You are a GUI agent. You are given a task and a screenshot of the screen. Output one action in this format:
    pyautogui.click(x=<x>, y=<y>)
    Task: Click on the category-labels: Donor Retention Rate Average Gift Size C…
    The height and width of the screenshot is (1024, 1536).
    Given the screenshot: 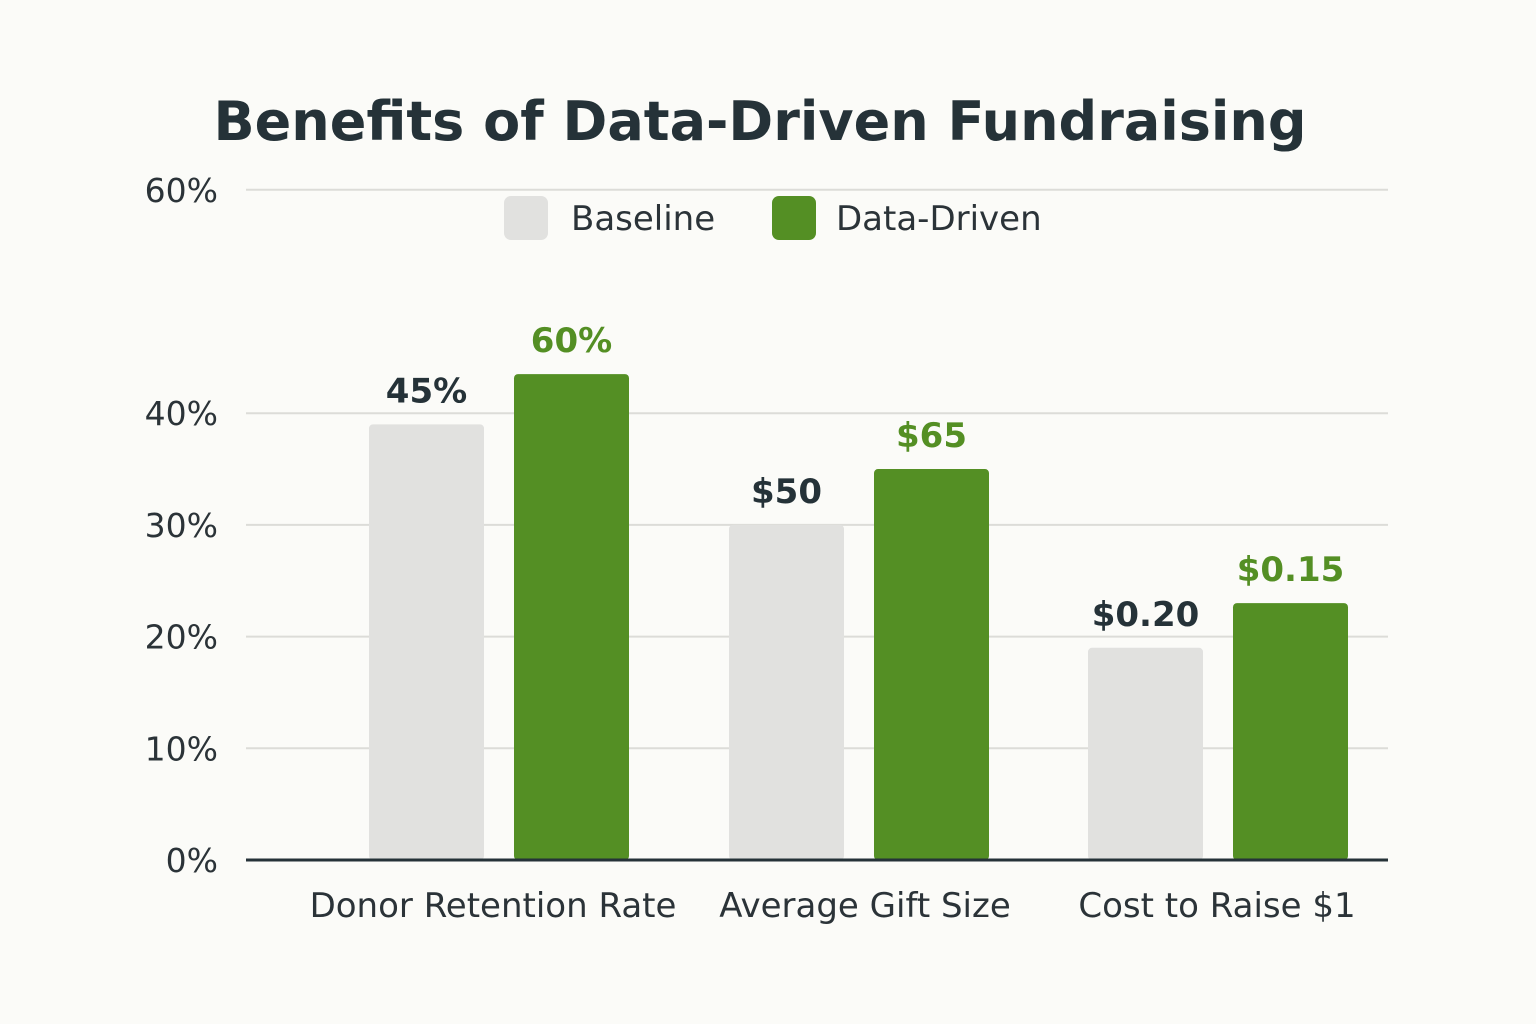 What is the action you would take?
    pyautogui.click(x=833, y=906)
    